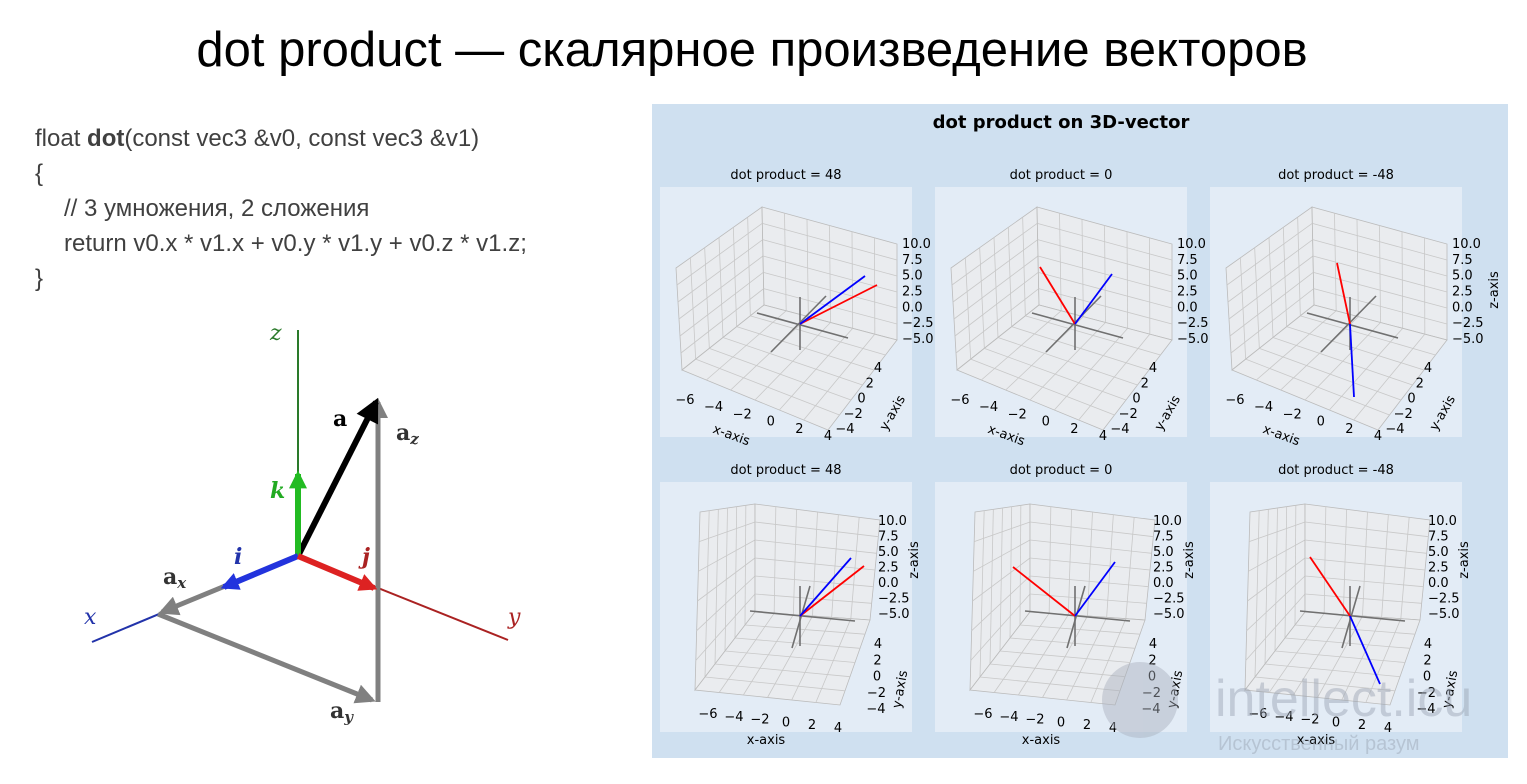 The width and height of the screenshot is (1527, 784). What do you see at coordinates (337, 477) in the screenshot?
I see `vector-a` at bounding box center [337, 477].